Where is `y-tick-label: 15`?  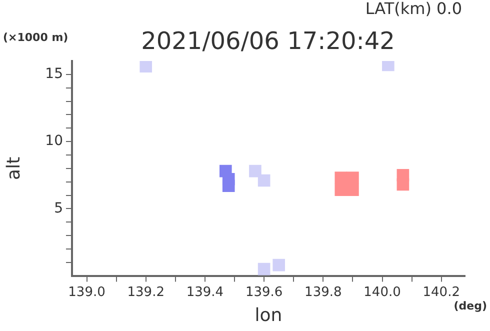
y-tick-label: 15 is located at coordinates (54, 74).